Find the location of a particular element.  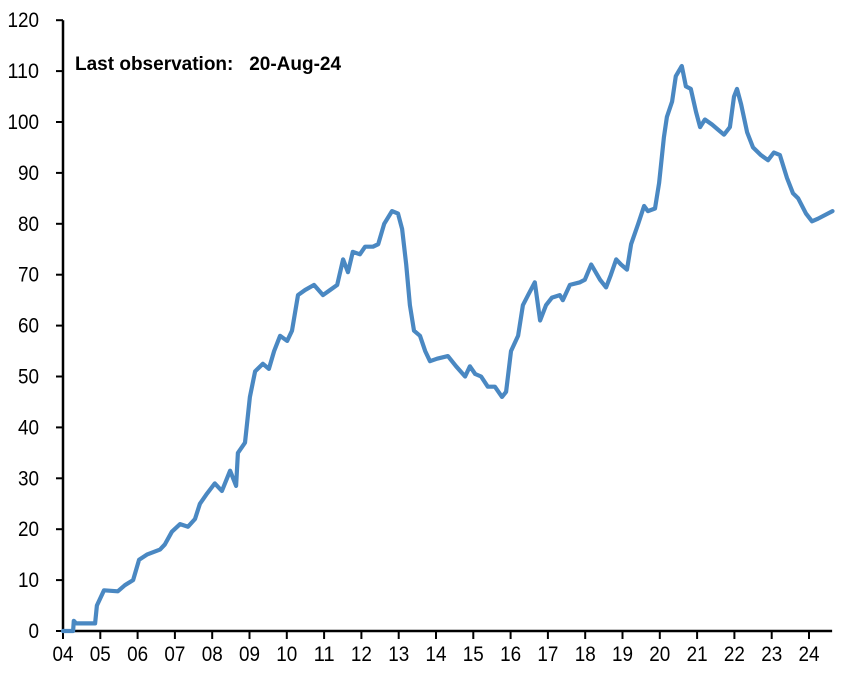

x-tick-label: 16 is located at coordinates (510, 654).